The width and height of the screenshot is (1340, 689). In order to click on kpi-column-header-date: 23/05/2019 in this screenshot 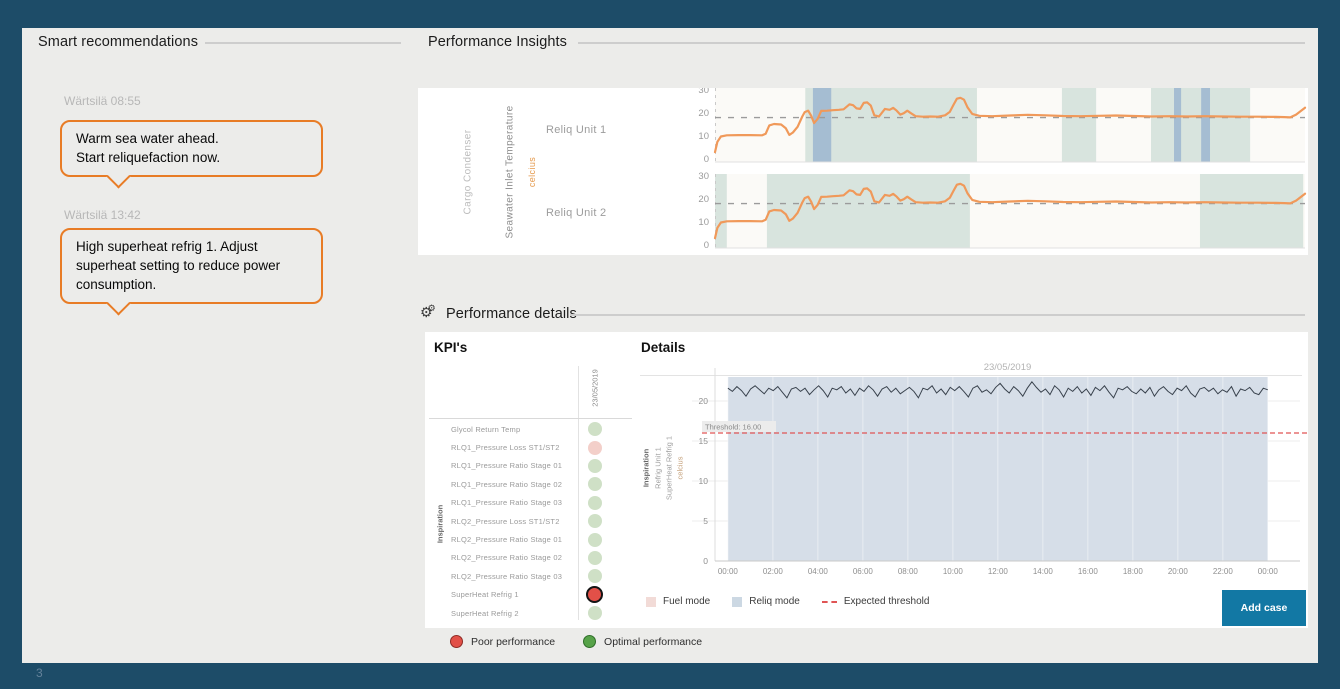, I will do `click(595, 388)`.